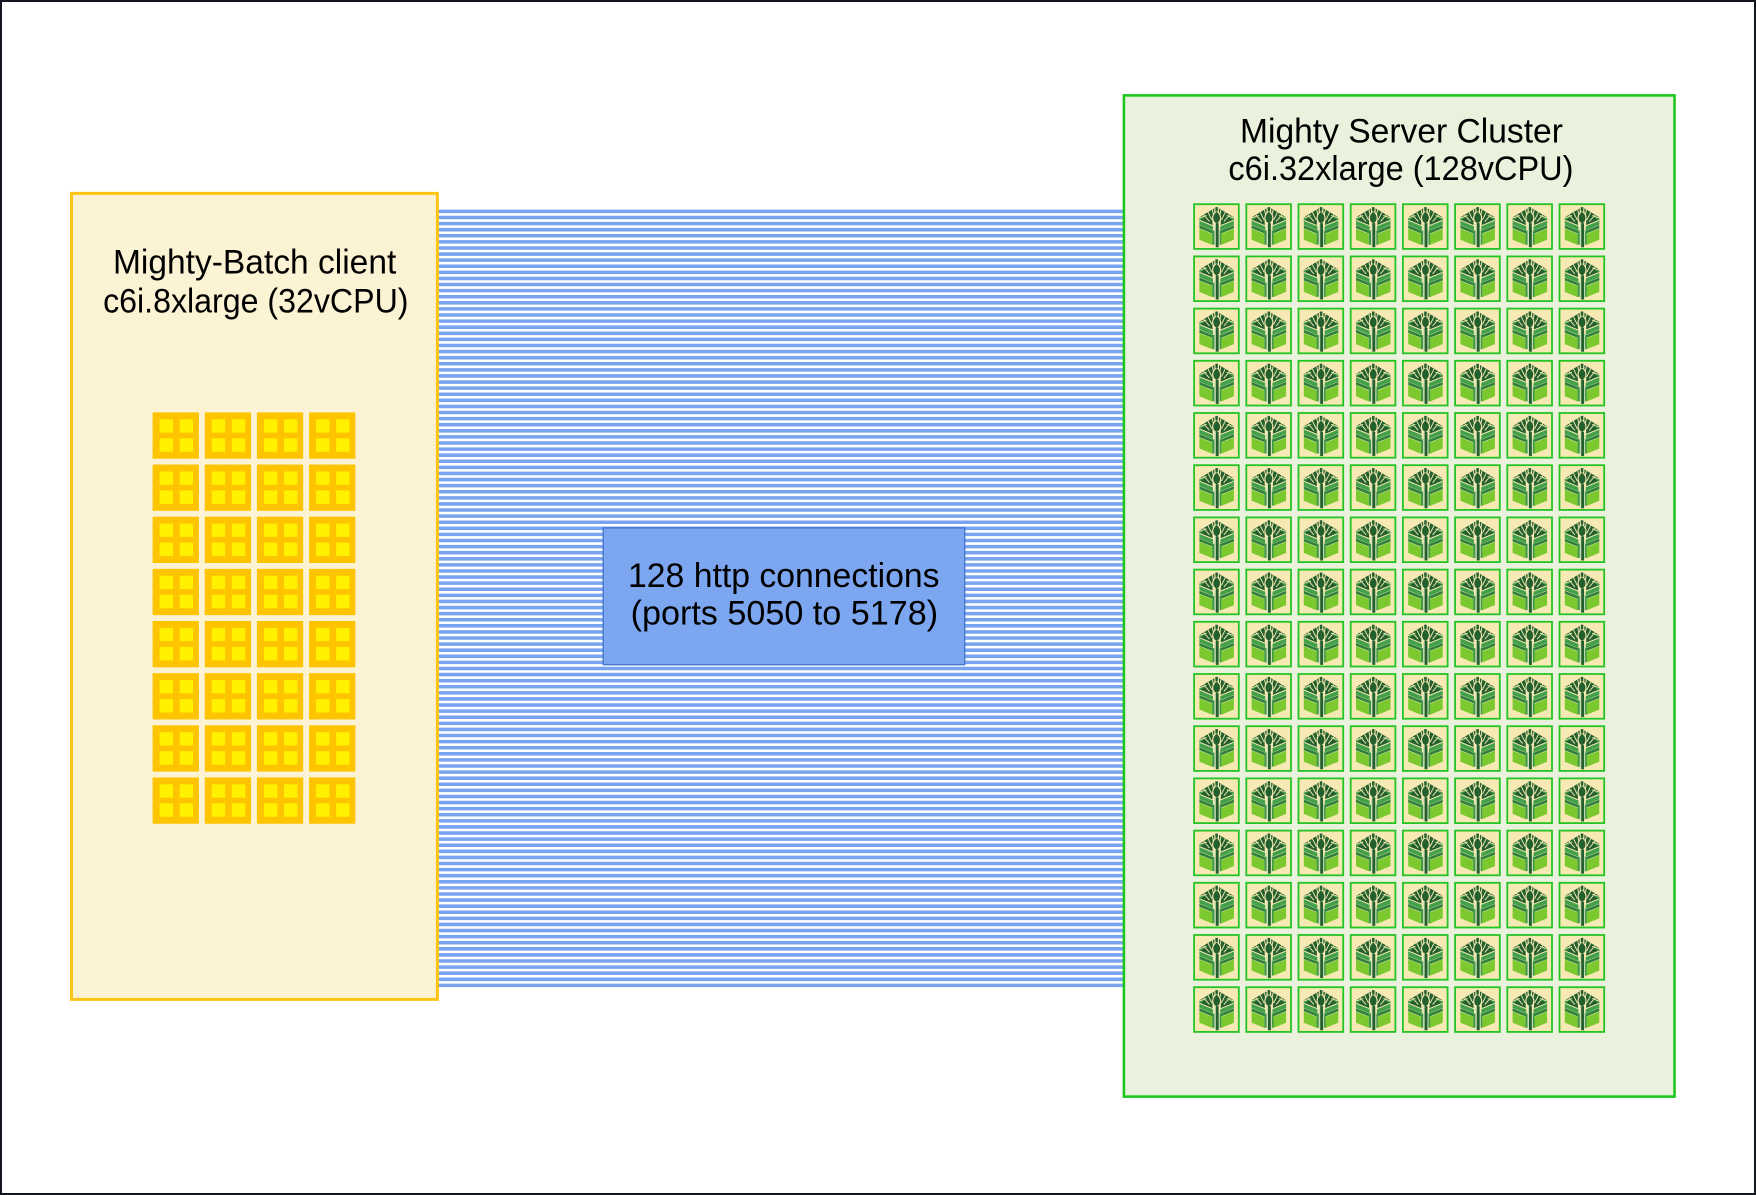 This screenshot has width=1756, height=1195. I want to click on svg-text: c6i.8xlarge (32vCPU), so click(255, 301).